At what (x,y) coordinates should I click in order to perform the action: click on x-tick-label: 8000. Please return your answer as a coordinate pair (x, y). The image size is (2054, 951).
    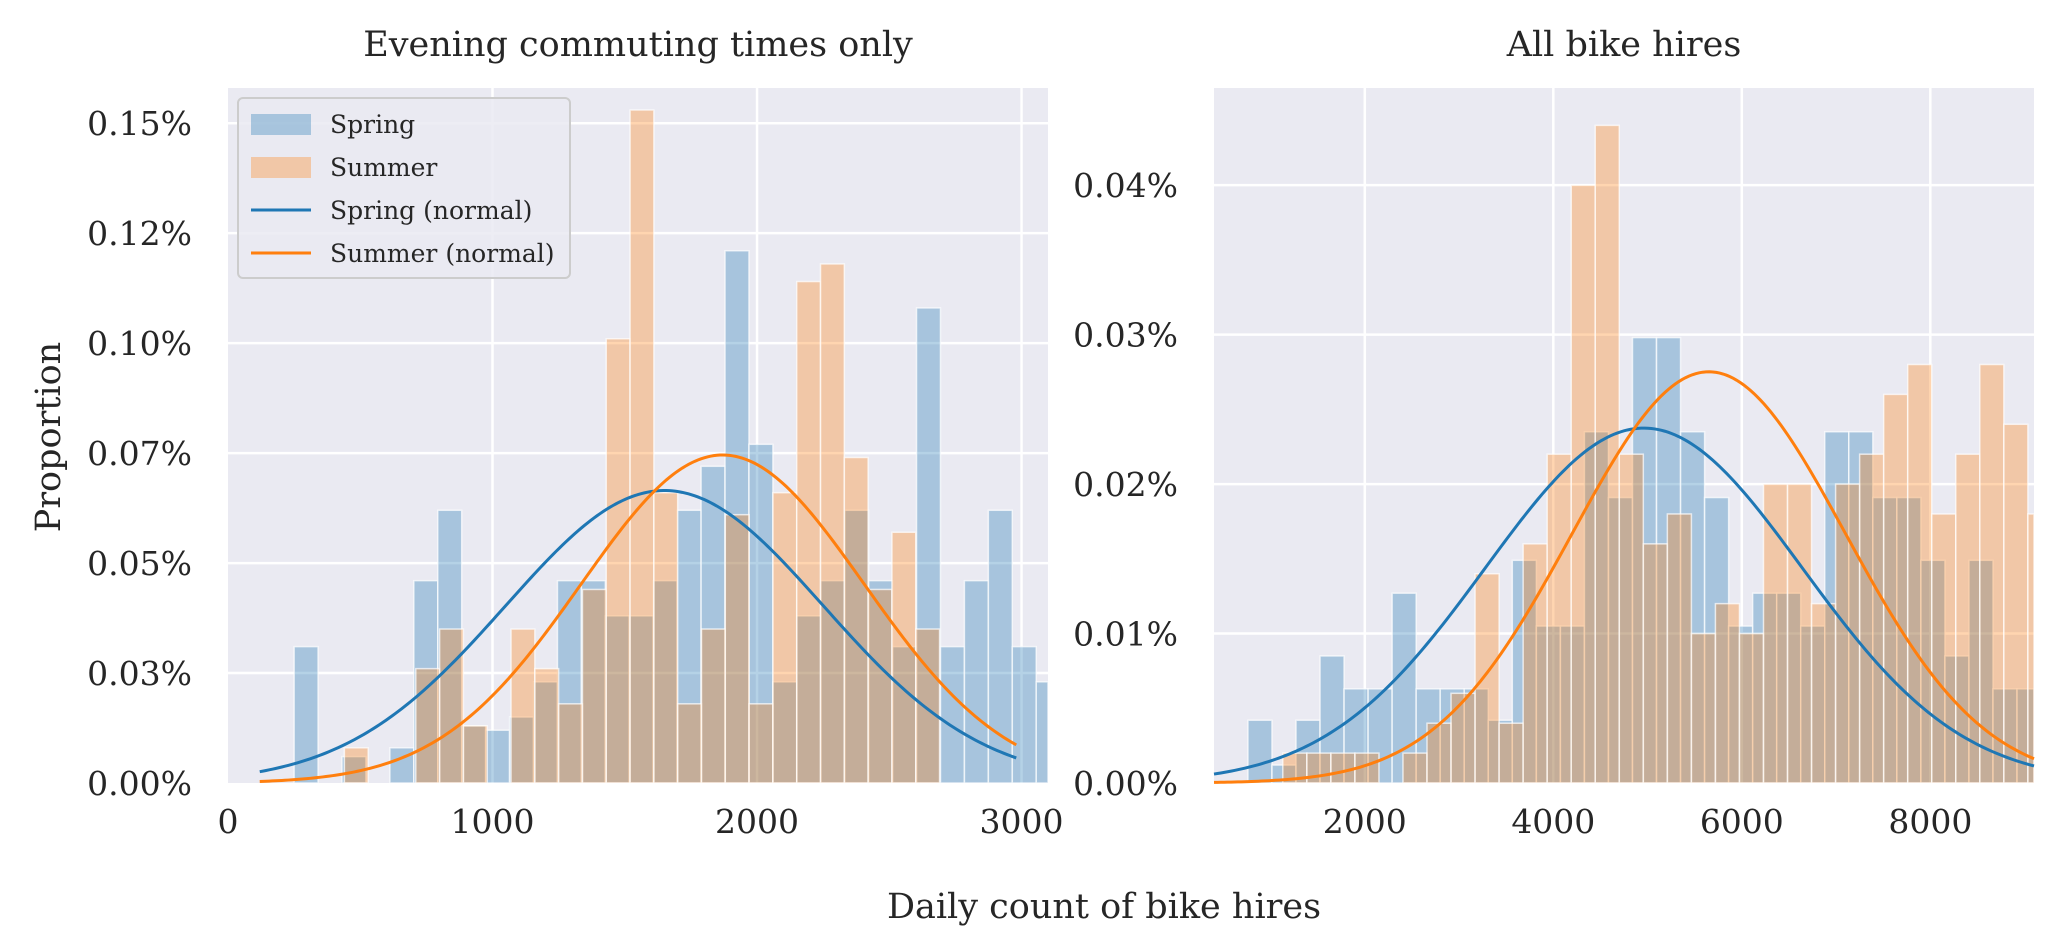
    Looking at the image, I should click on (1930, 821).